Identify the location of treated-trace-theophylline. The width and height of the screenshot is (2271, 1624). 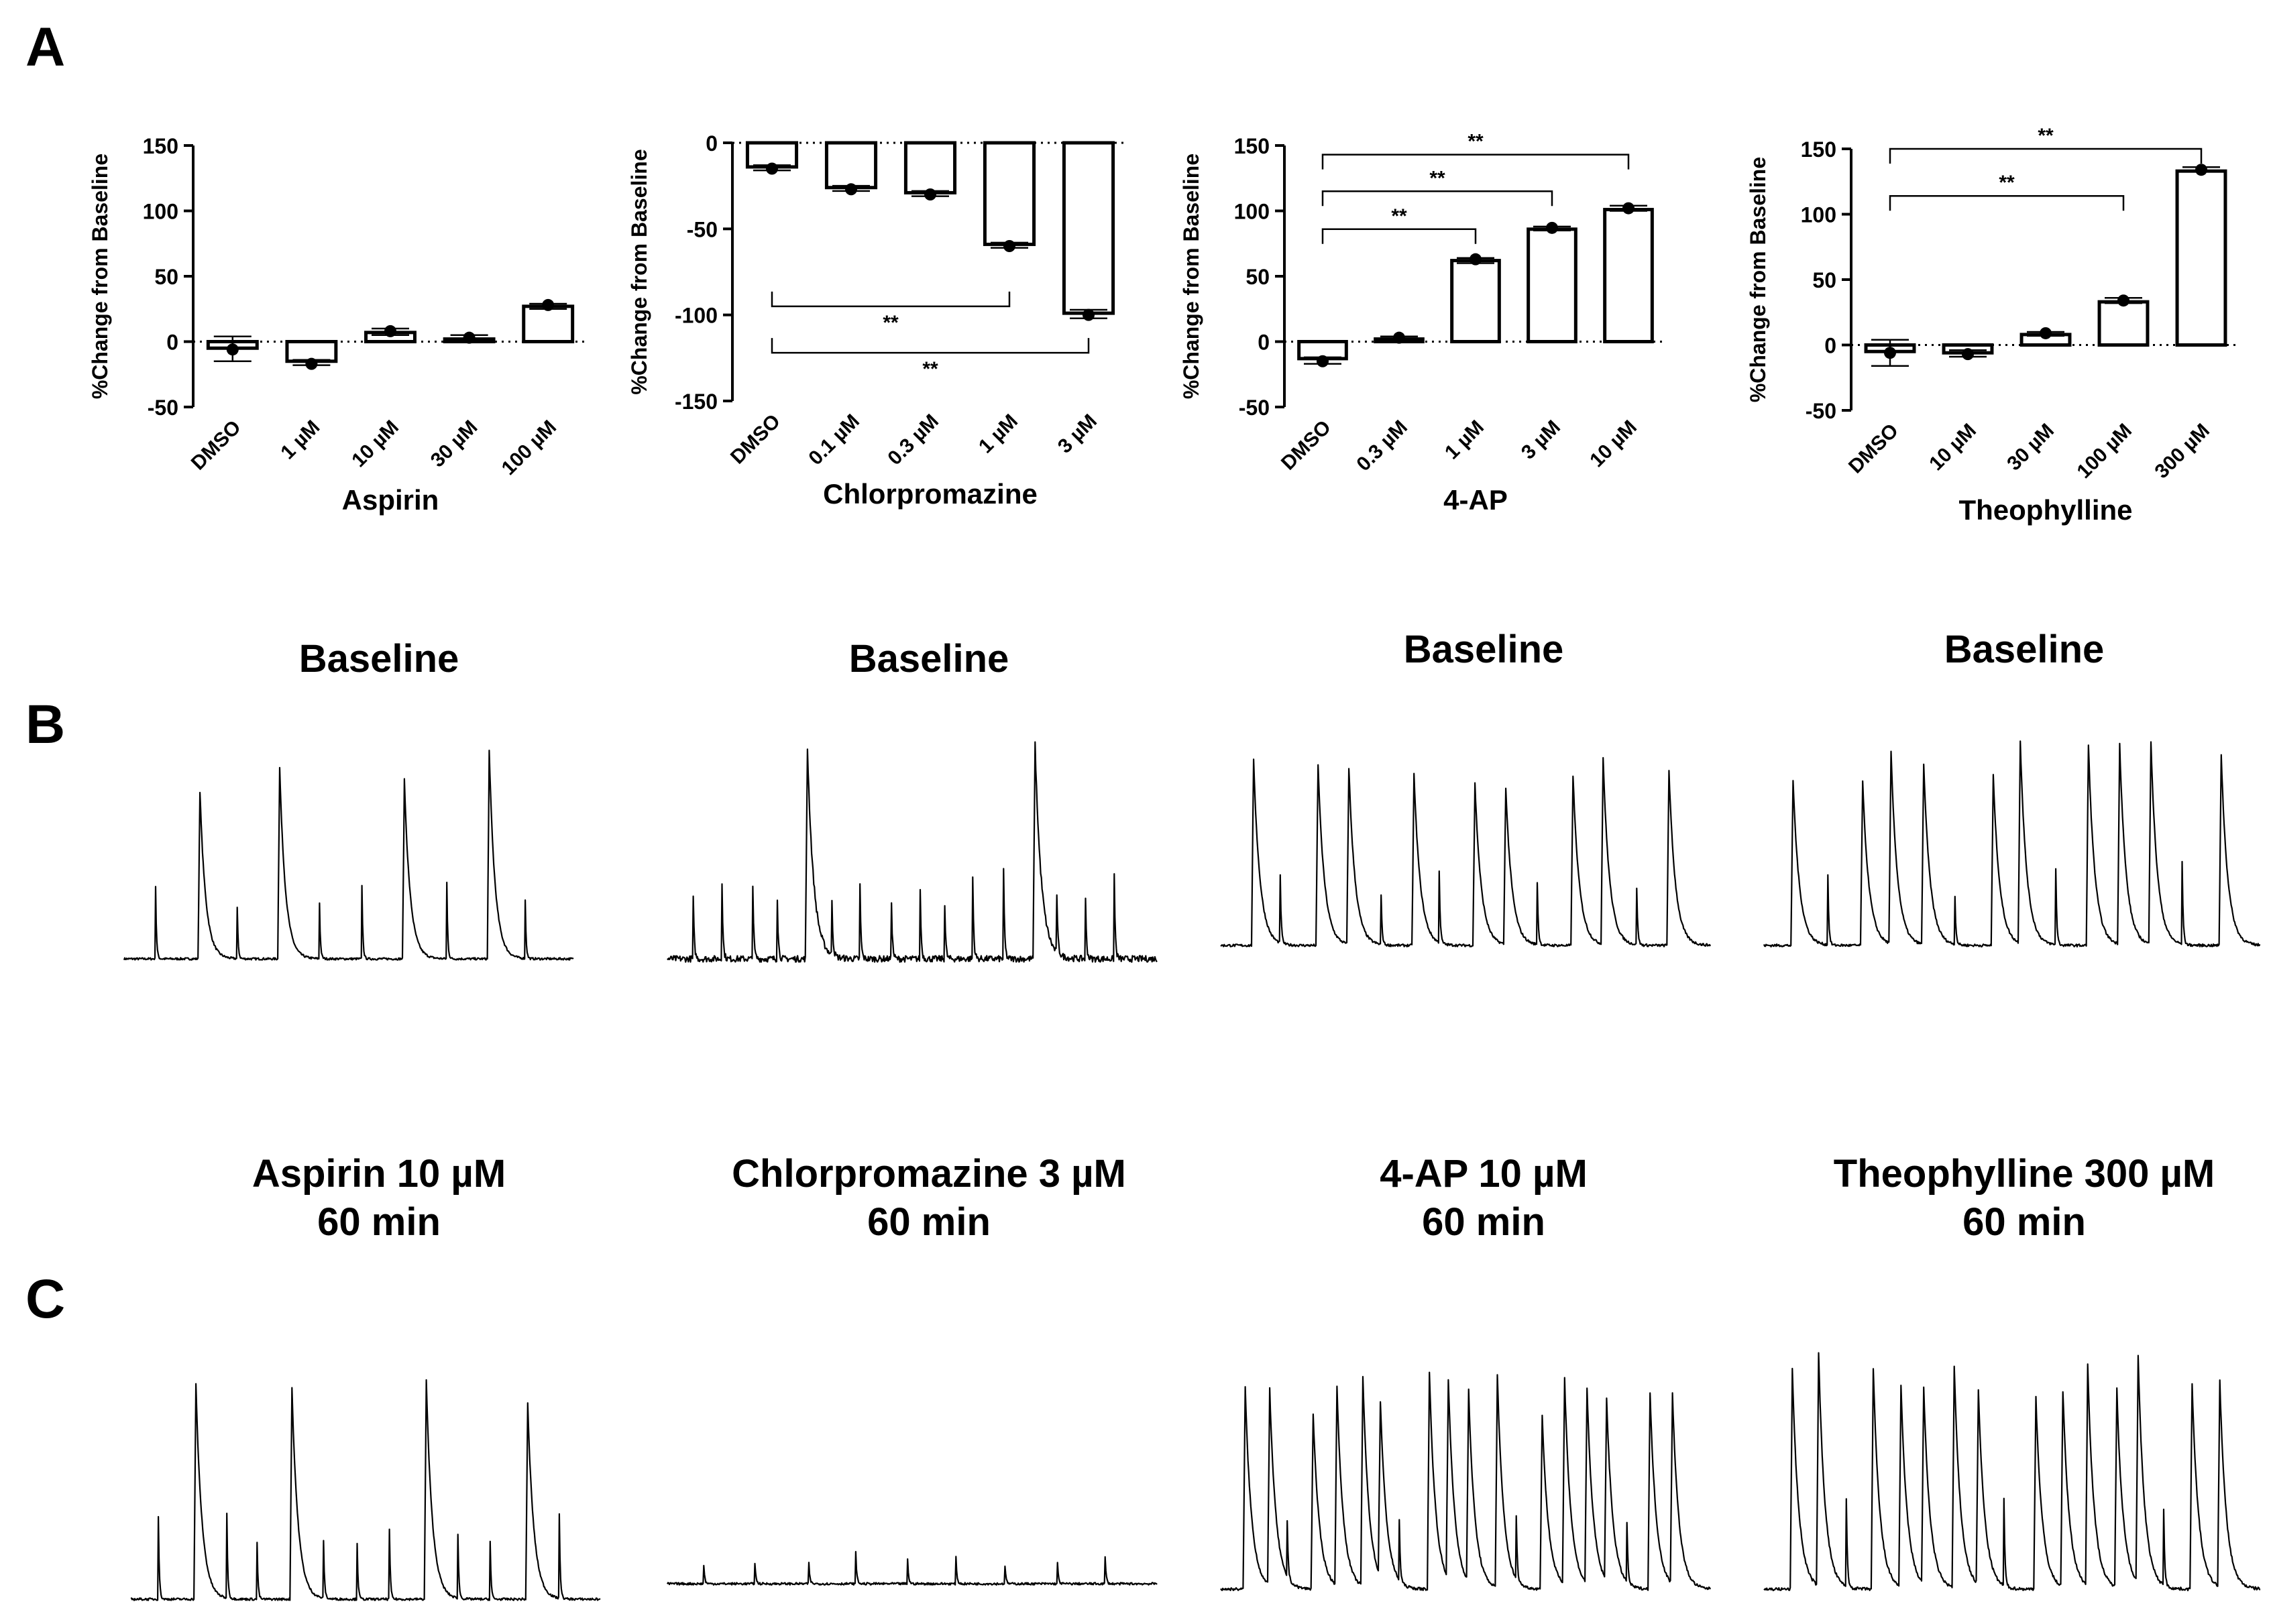
(2012, 1472).